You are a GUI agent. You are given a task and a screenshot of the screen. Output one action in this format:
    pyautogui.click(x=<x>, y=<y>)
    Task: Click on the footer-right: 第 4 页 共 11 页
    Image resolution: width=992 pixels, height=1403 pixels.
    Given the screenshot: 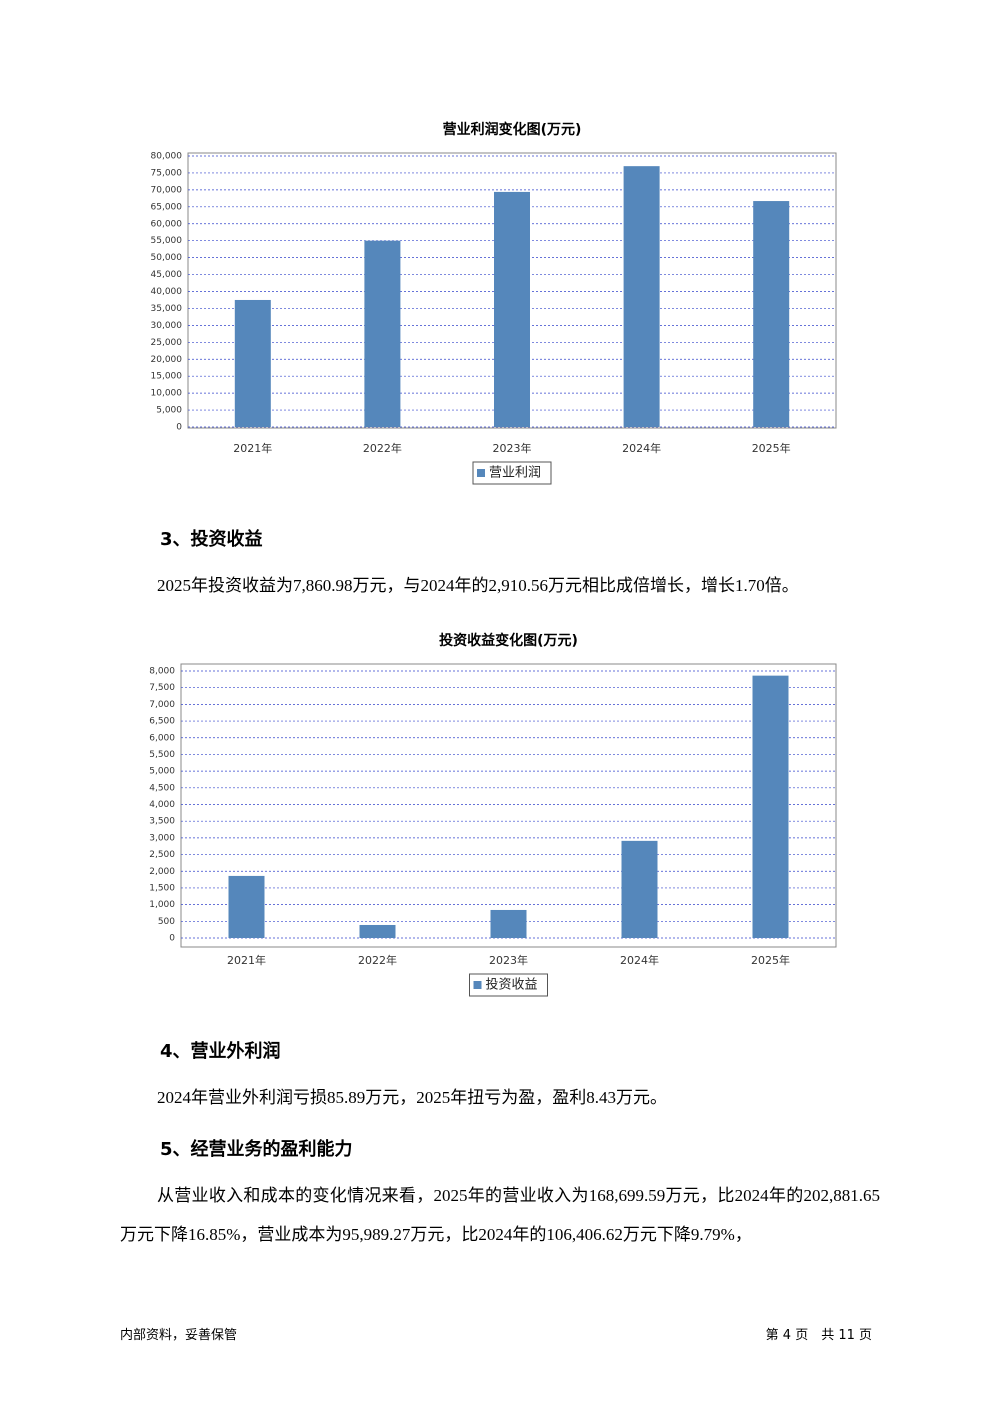 What is the action you would take?
    pyautogui.click(x=818, y=1335)
    